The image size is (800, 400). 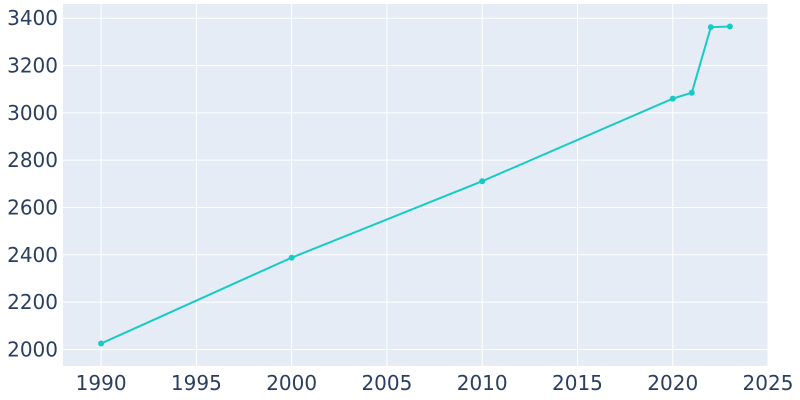 What do you see at coordinates (291, 383) in the screenshot?
I see `x-tick-label: 2000` at bounding box center [291, 383].